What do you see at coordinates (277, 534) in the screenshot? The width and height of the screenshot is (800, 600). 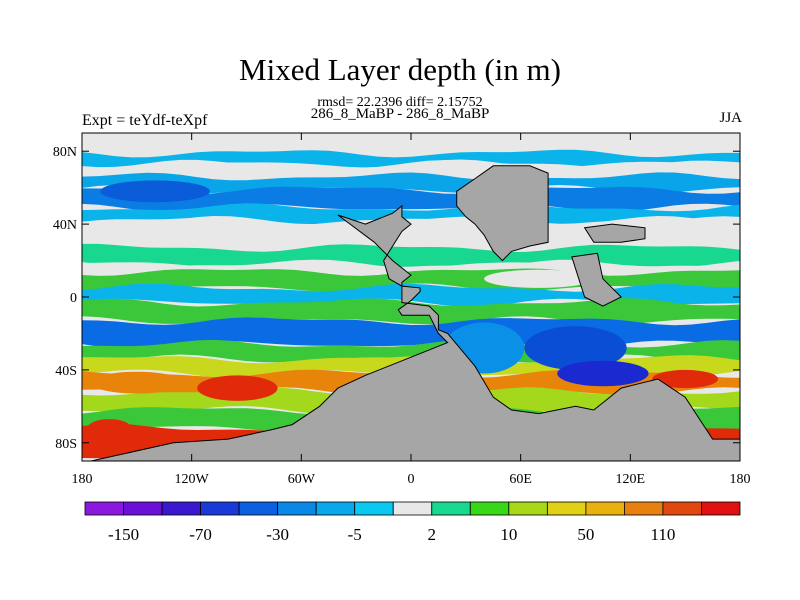 I see `colorbar-label: -30` at bounding box center [277, 534].